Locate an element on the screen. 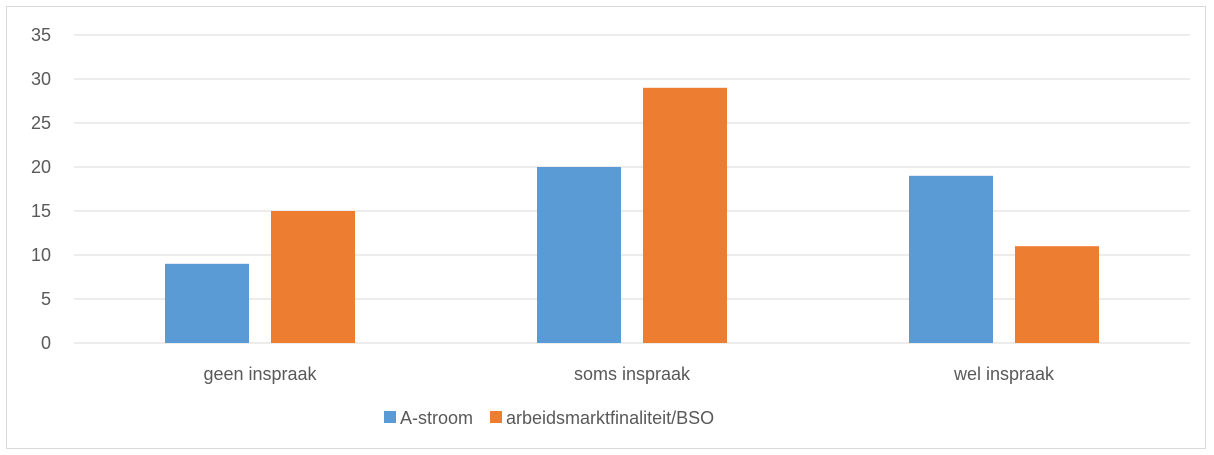  y-tick-label: 25 is located at coordinates (41, 123).